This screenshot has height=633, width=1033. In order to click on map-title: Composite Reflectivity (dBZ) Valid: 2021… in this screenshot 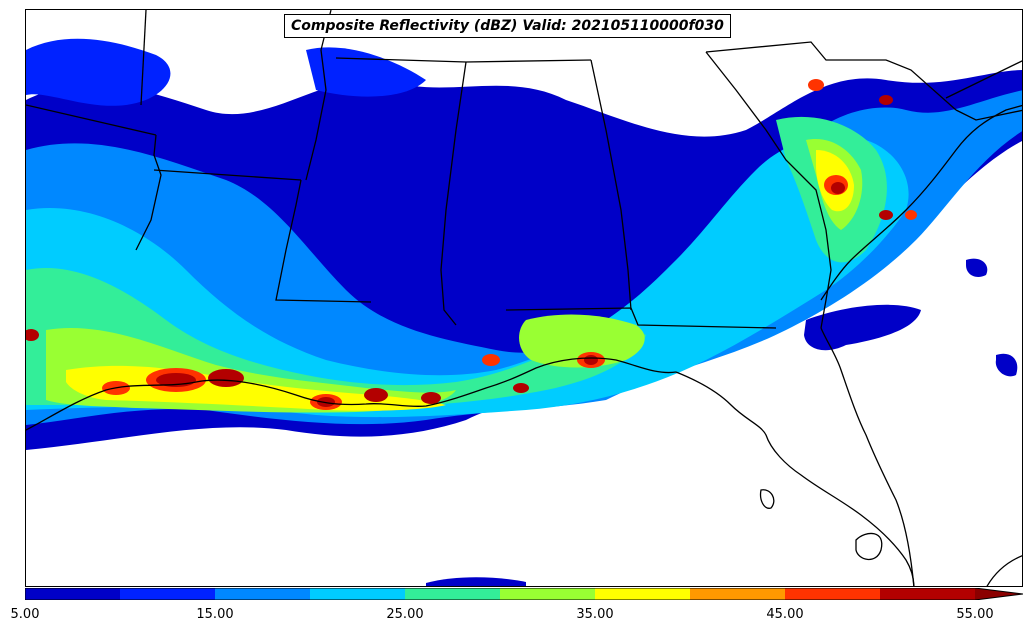, I will do `click(507, 26)`.